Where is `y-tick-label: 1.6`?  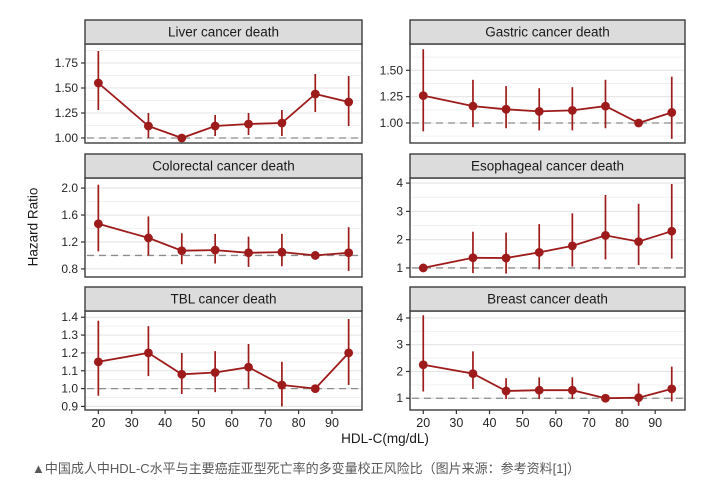
y-tick-label: 1.6 is located at coordinates (69, 215).